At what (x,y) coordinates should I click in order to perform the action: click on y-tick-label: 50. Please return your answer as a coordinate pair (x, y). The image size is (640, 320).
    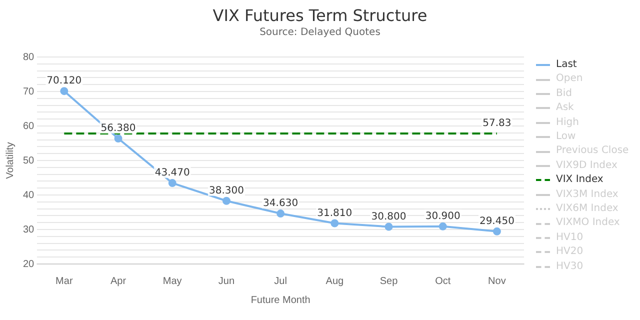
    Looking at the image, I should click on (29, 160).